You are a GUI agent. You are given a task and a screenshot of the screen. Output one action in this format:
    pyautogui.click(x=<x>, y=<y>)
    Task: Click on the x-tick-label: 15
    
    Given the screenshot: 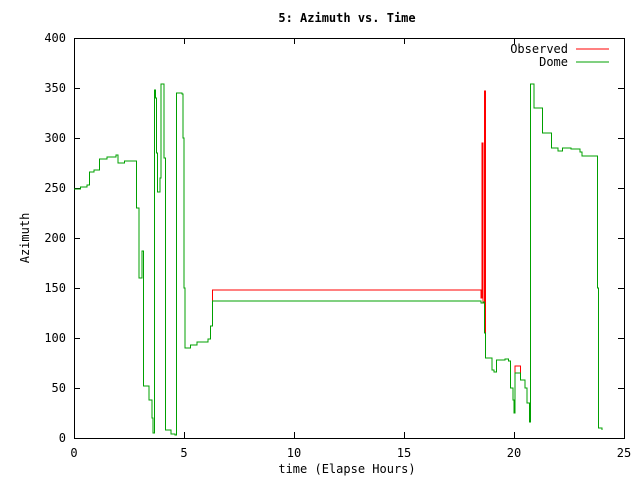 What is the action you would take?
    pyautogui.click(x=404, y=453)
    